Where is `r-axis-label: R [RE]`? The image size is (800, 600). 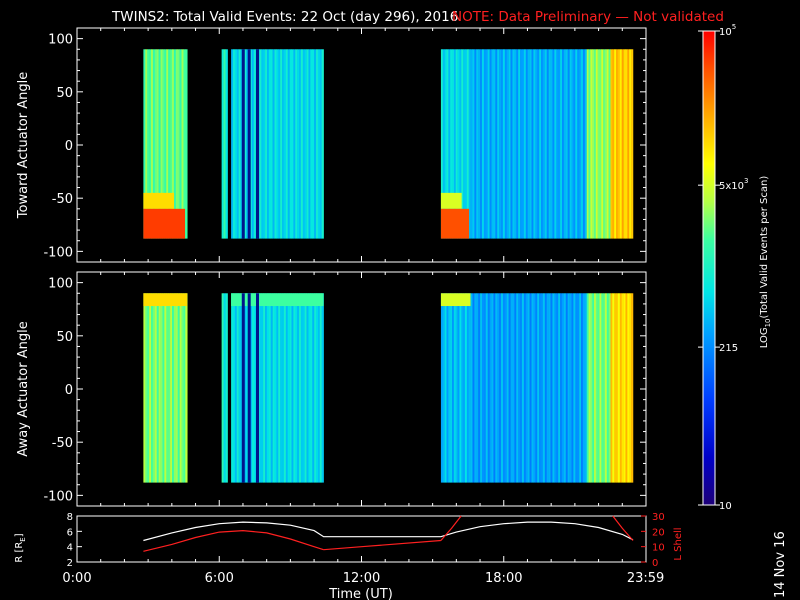
r-axis-label: R [RE] is located at coordinates (20, 547).